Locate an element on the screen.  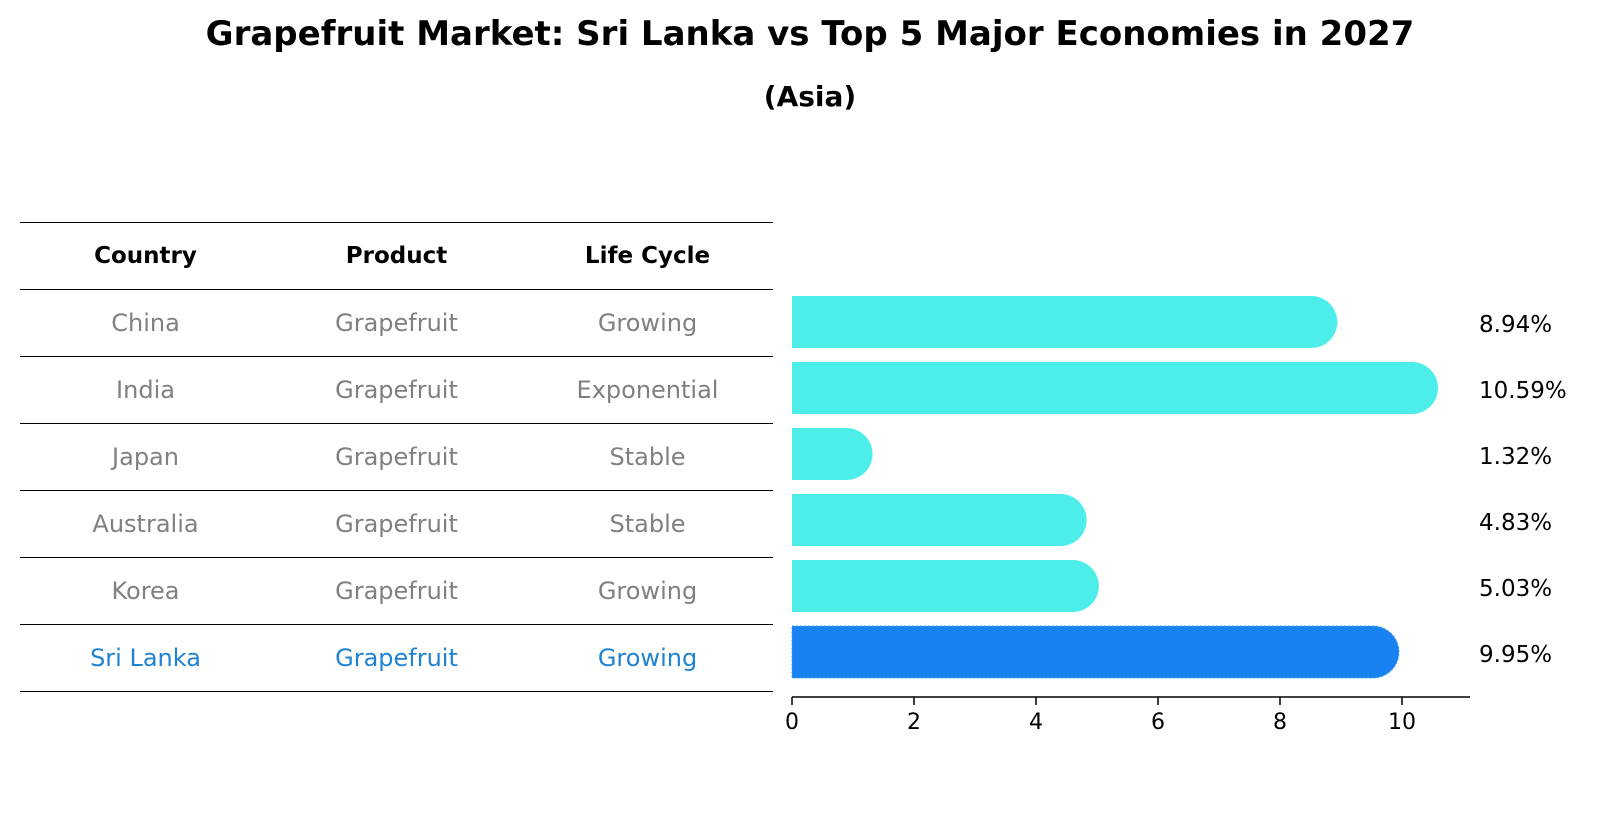
country-cell: China is located at coordinates (145, 323).